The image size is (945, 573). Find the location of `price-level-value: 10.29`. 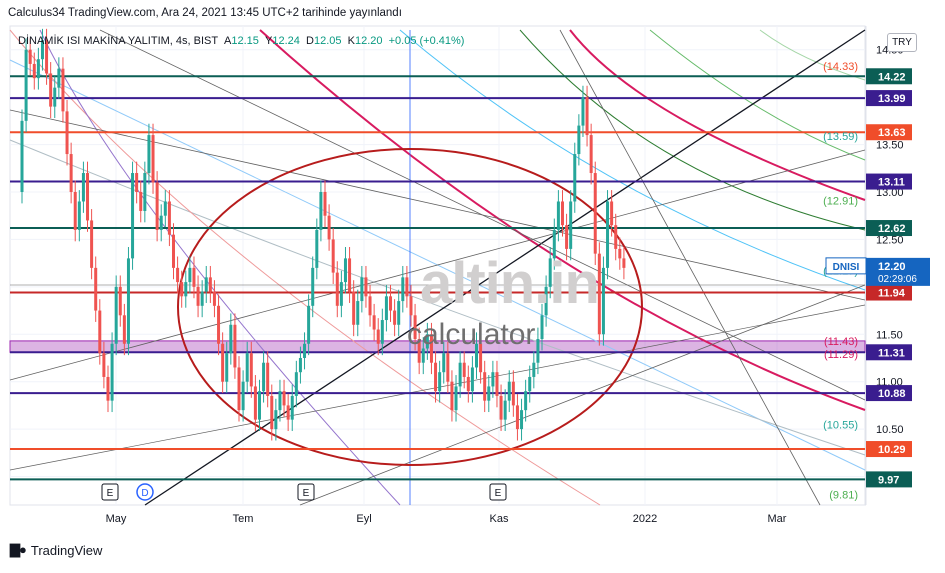

price-level-value: 10.29 is located at coordinates (892, 450).